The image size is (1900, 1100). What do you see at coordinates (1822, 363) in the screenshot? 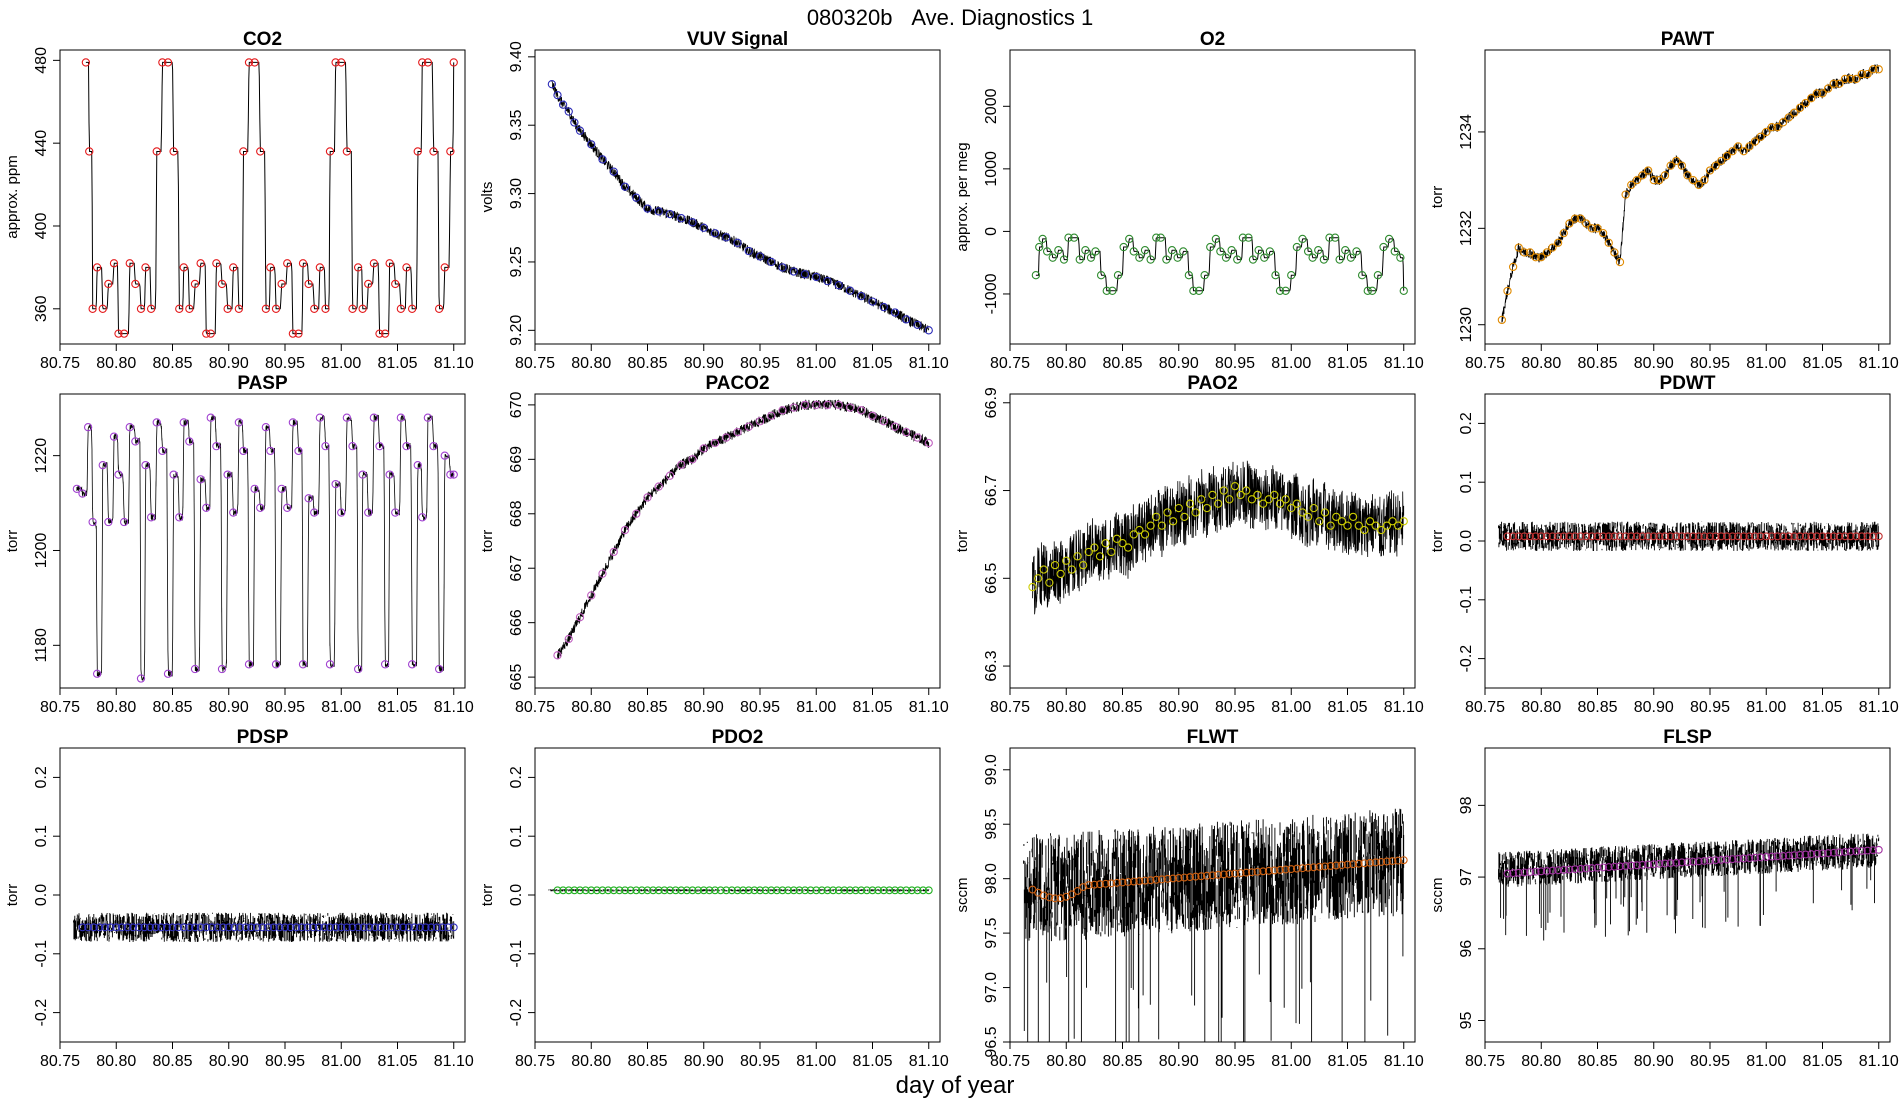
I see `x-tick-label: 81.05` at bounding box center [1822, 363].